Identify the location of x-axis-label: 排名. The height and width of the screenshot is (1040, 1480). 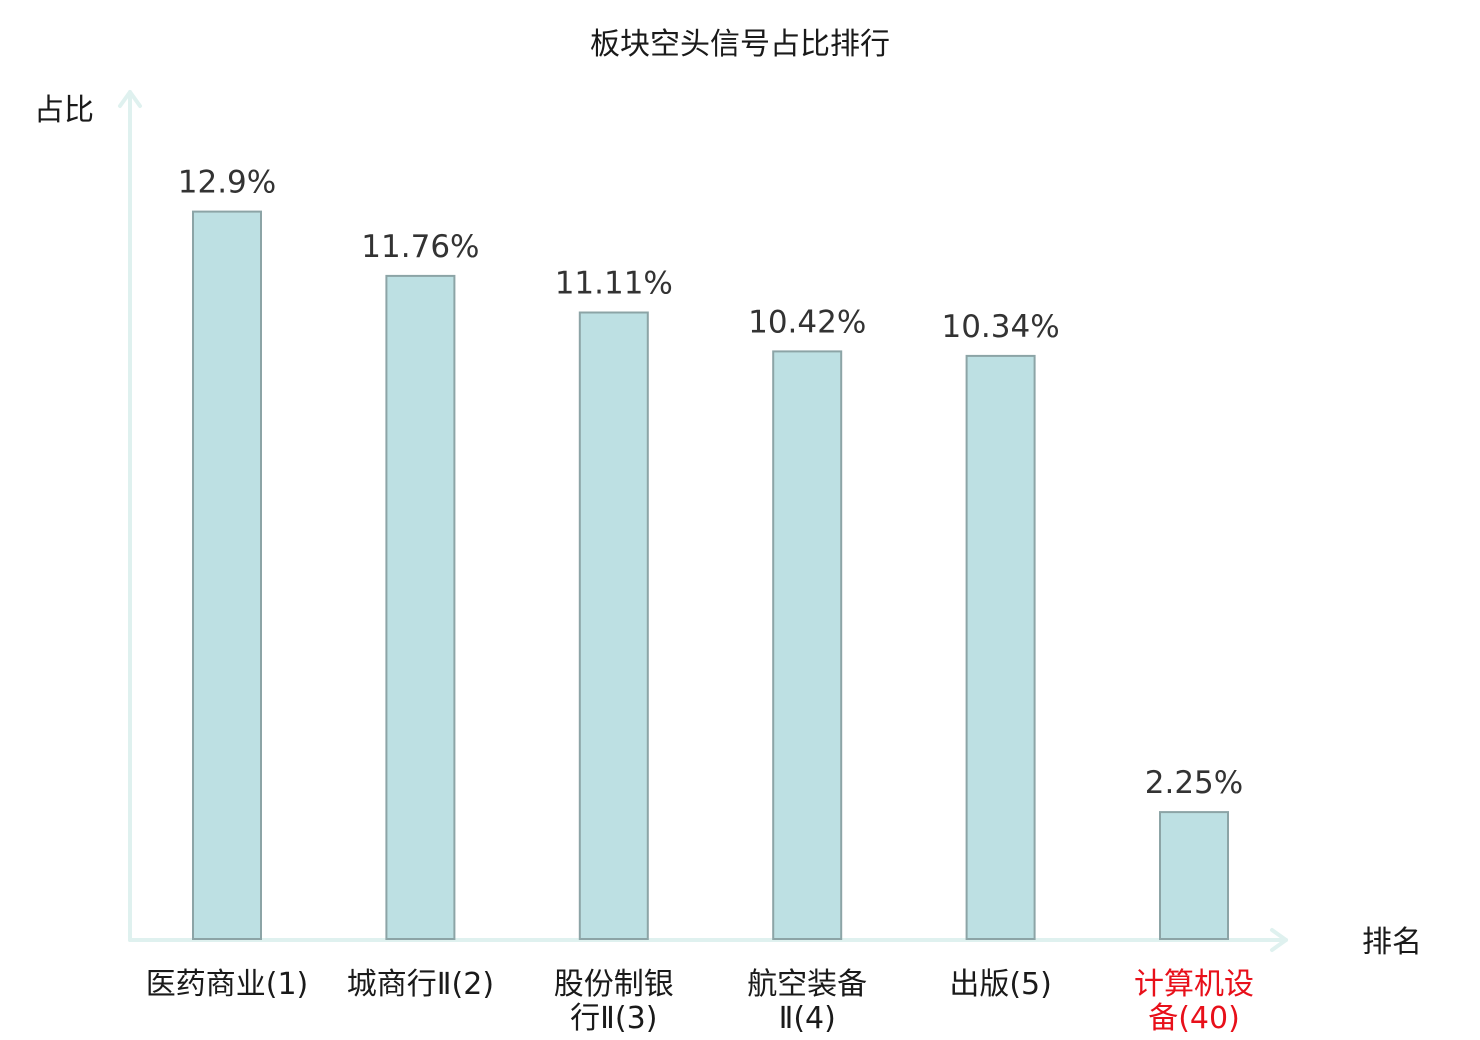
(1392, 942).